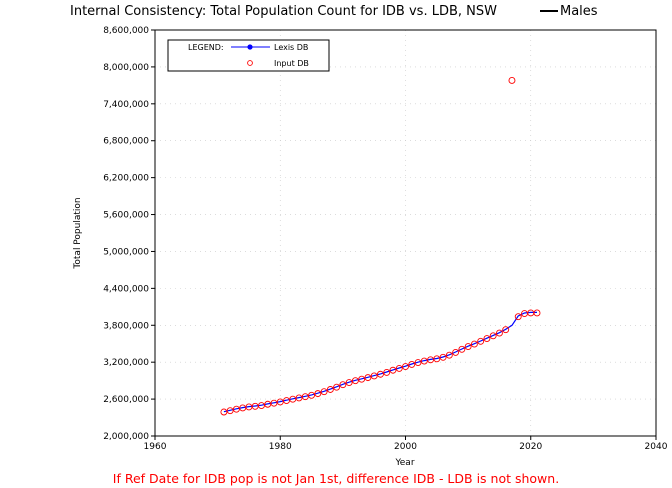 This screenshot has height=488, width=672. I want to click on y-tick-label: 2,000,000, so click(126, 437).